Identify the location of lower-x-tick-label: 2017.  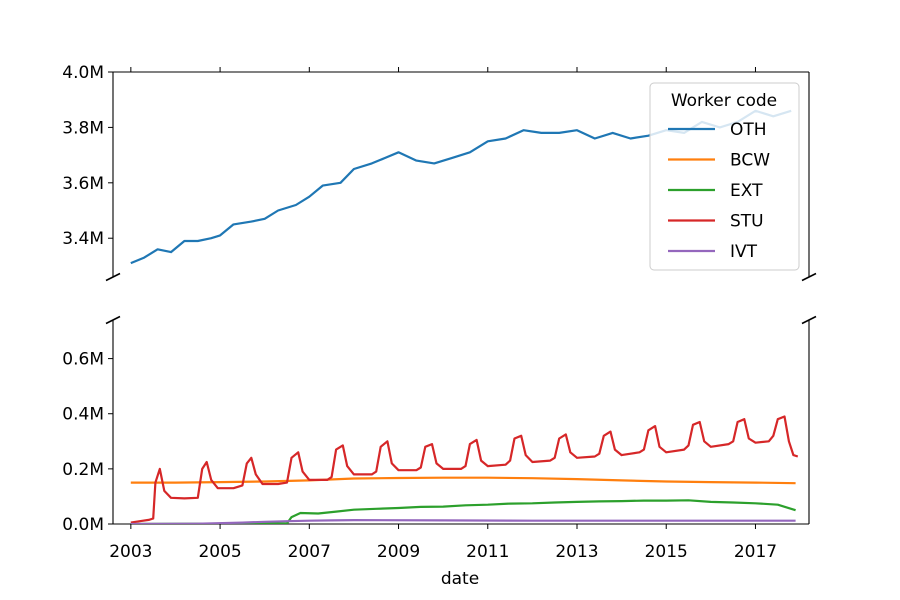
(755, 552).